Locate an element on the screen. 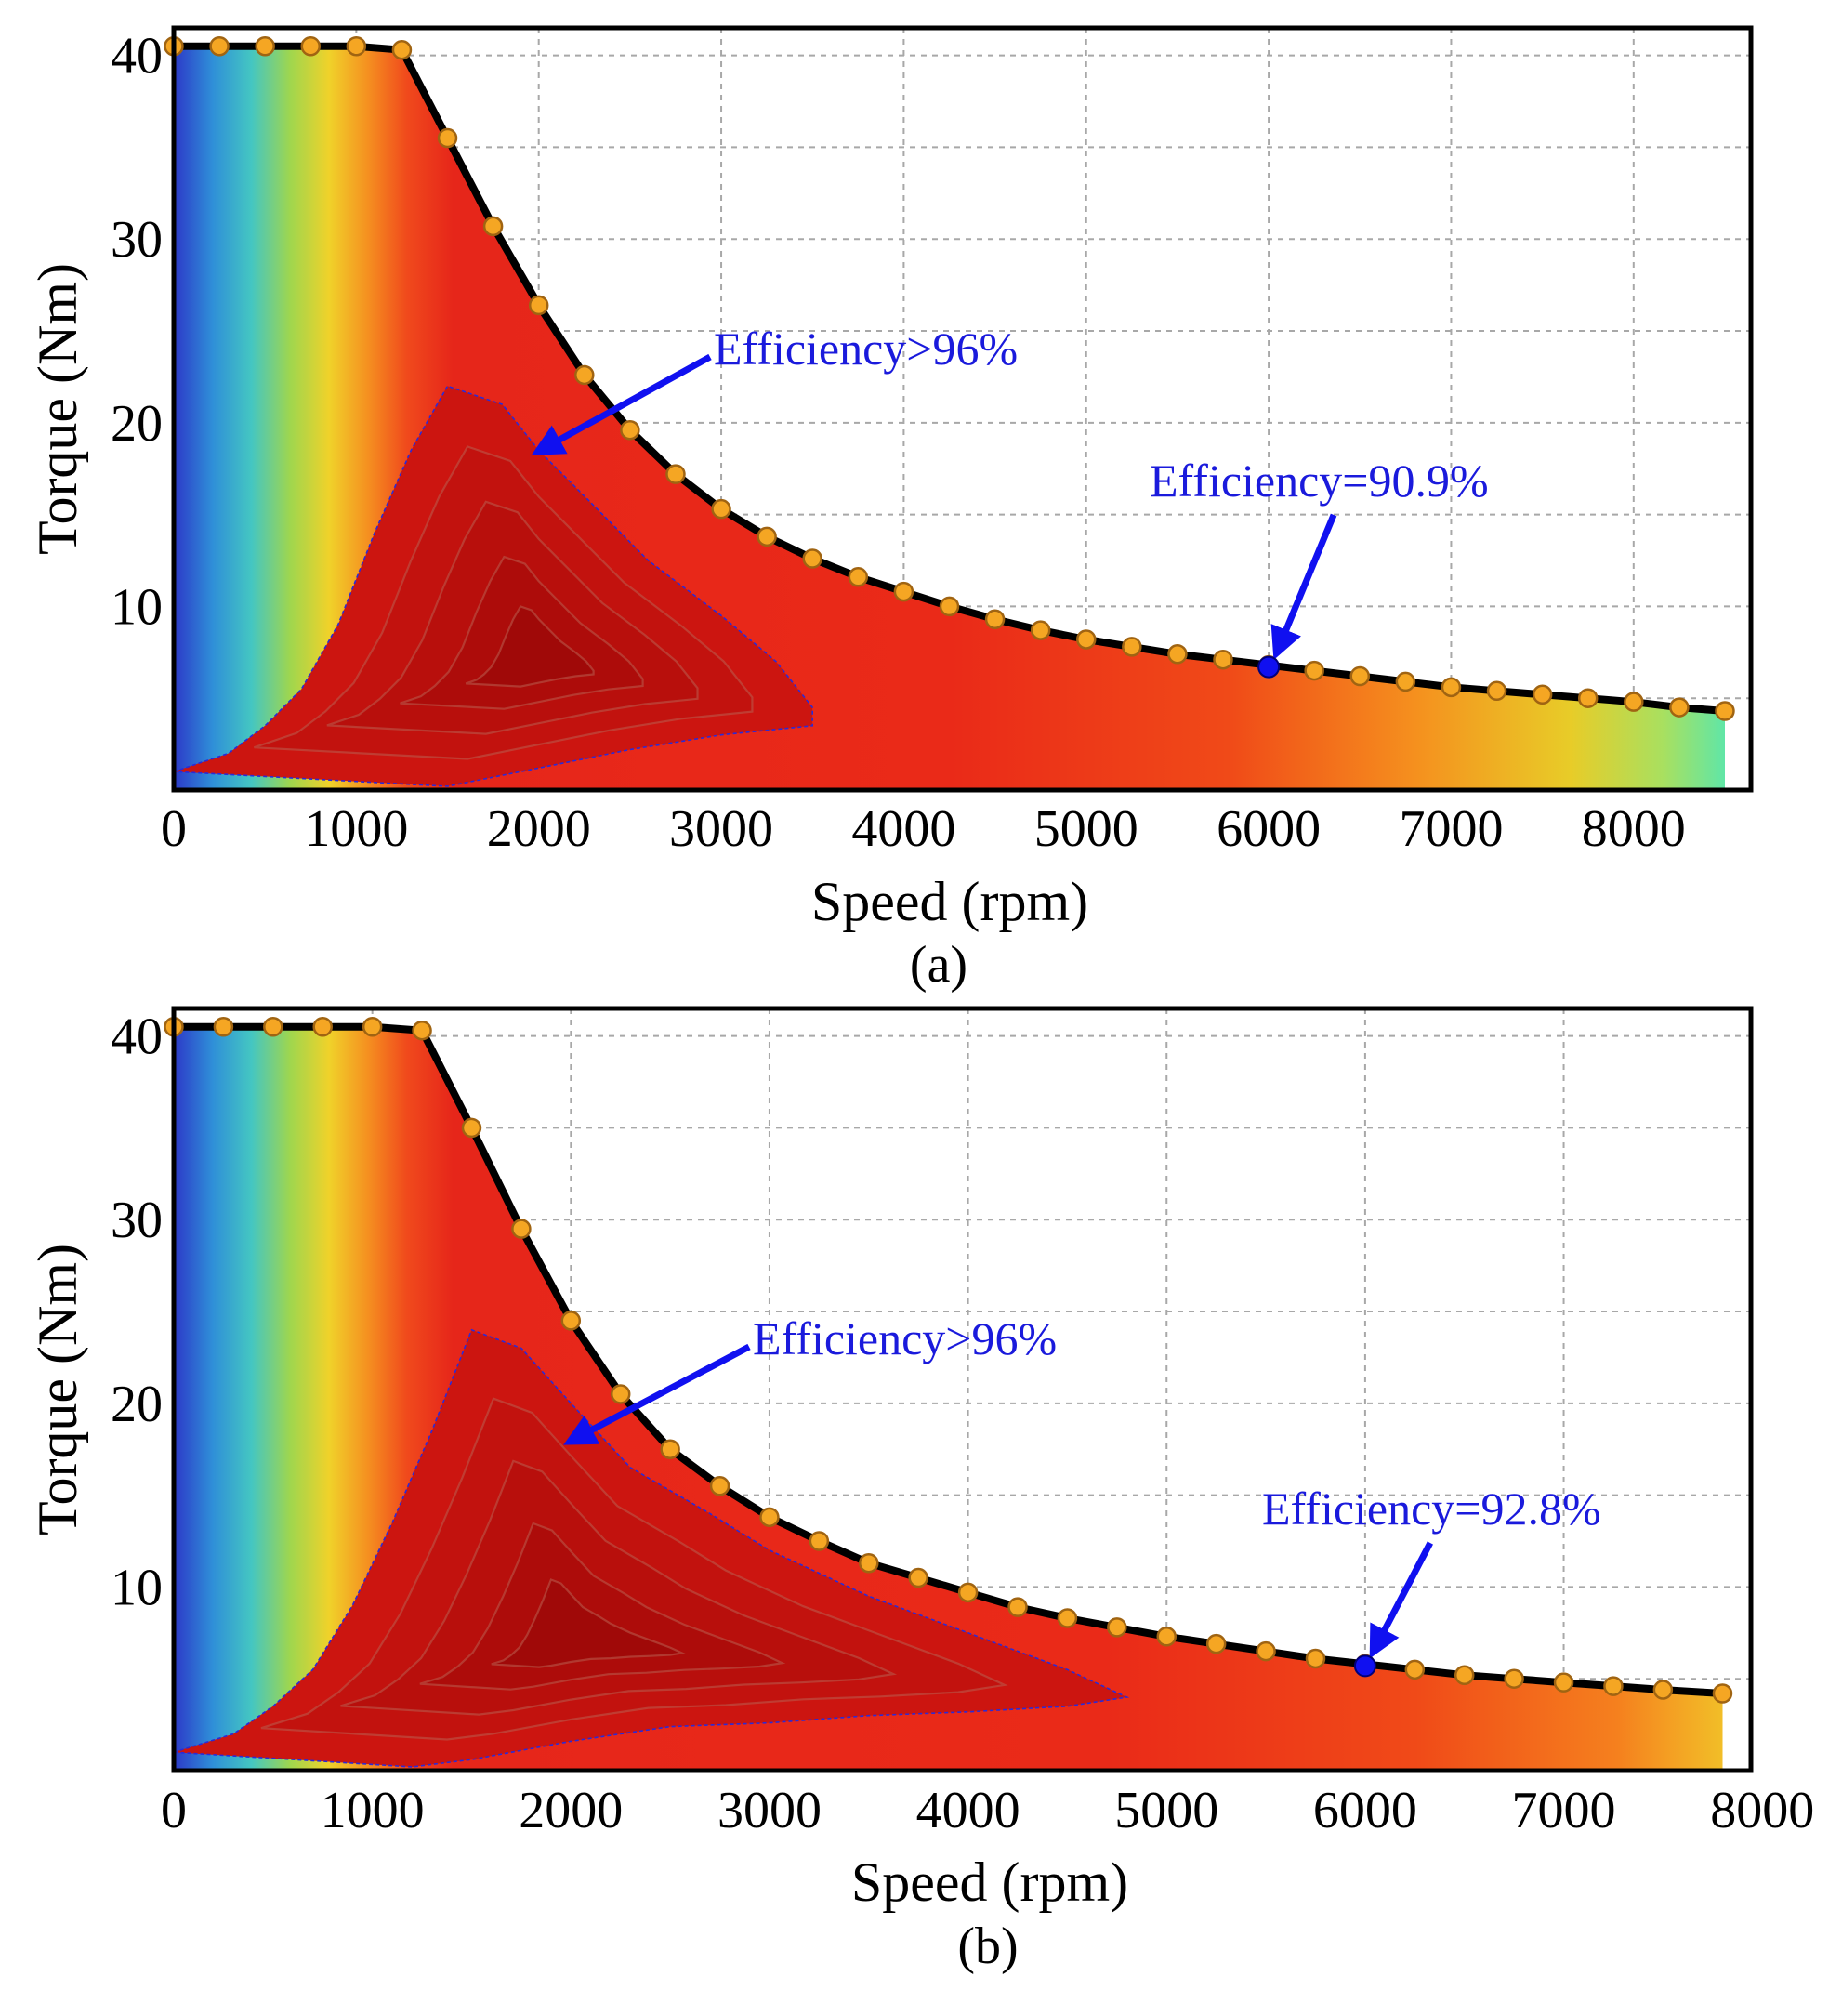 The width and height of the screenshot is (1842, 2016). high-efficiency-region-b is located at coordinates (650, 1548).